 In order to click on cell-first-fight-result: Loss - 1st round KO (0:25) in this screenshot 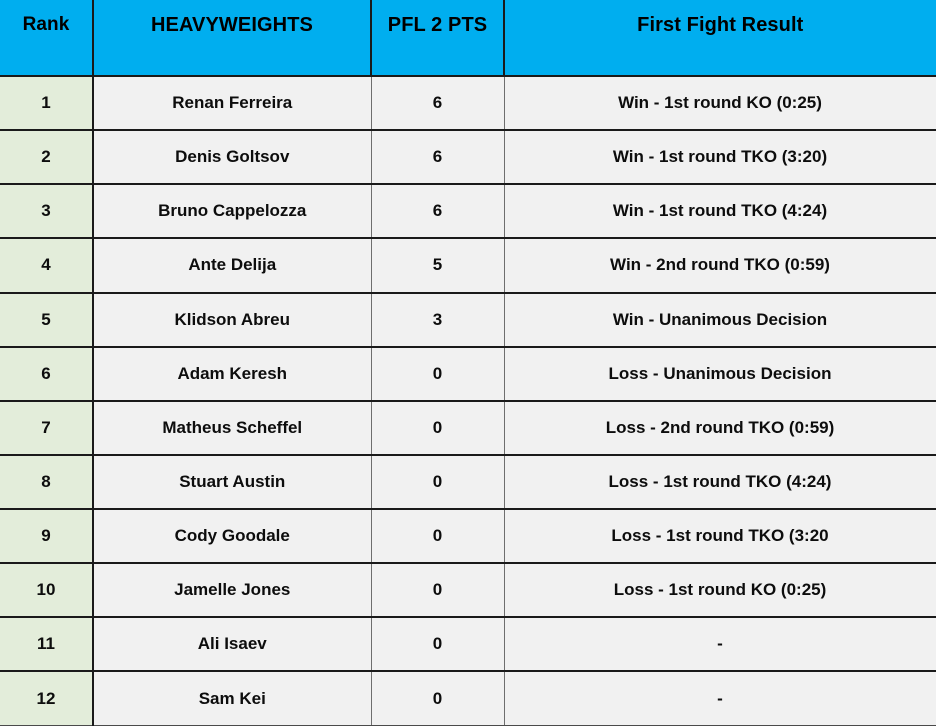, I will do `click(720, 591)`.